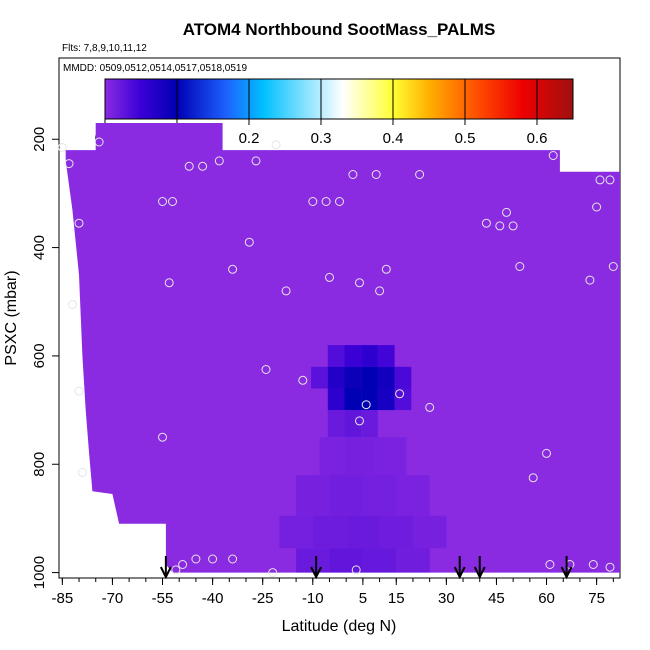 The height and width of the screenshot is (650, 650). Describe the element at coordinates (332, 592) in the screenshot. I see `x-axis: -85 -70 -55 -40 -25 -10 5 15 30 45 60 75` at that location.